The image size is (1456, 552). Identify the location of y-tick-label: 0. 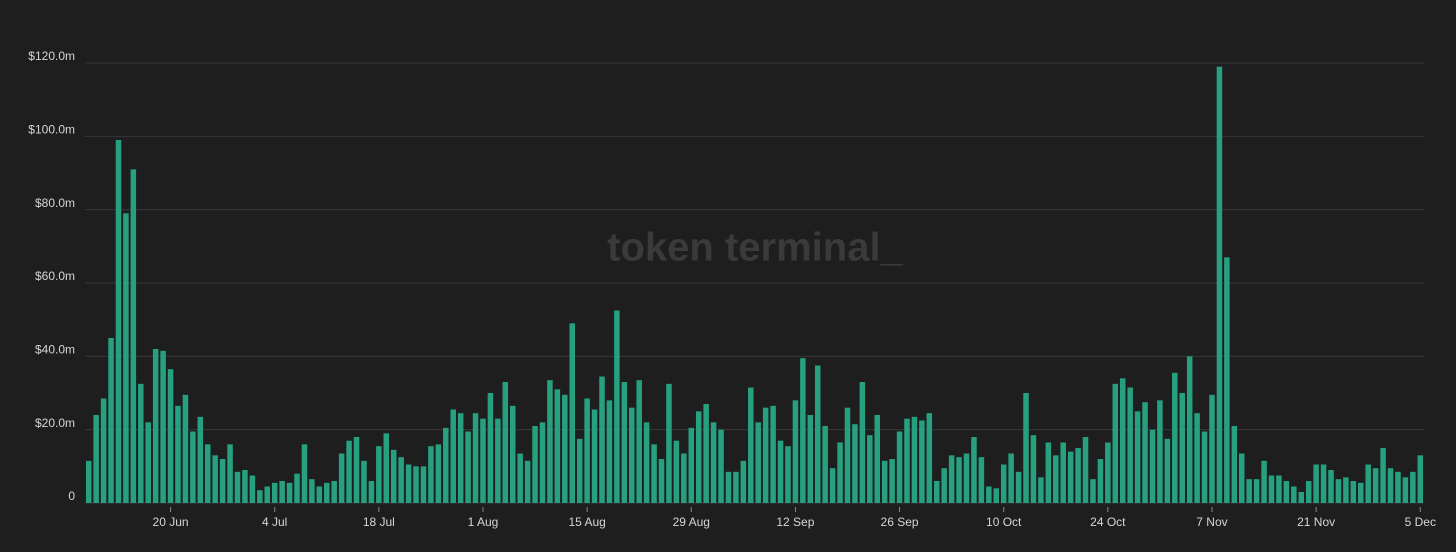
(71, 496).